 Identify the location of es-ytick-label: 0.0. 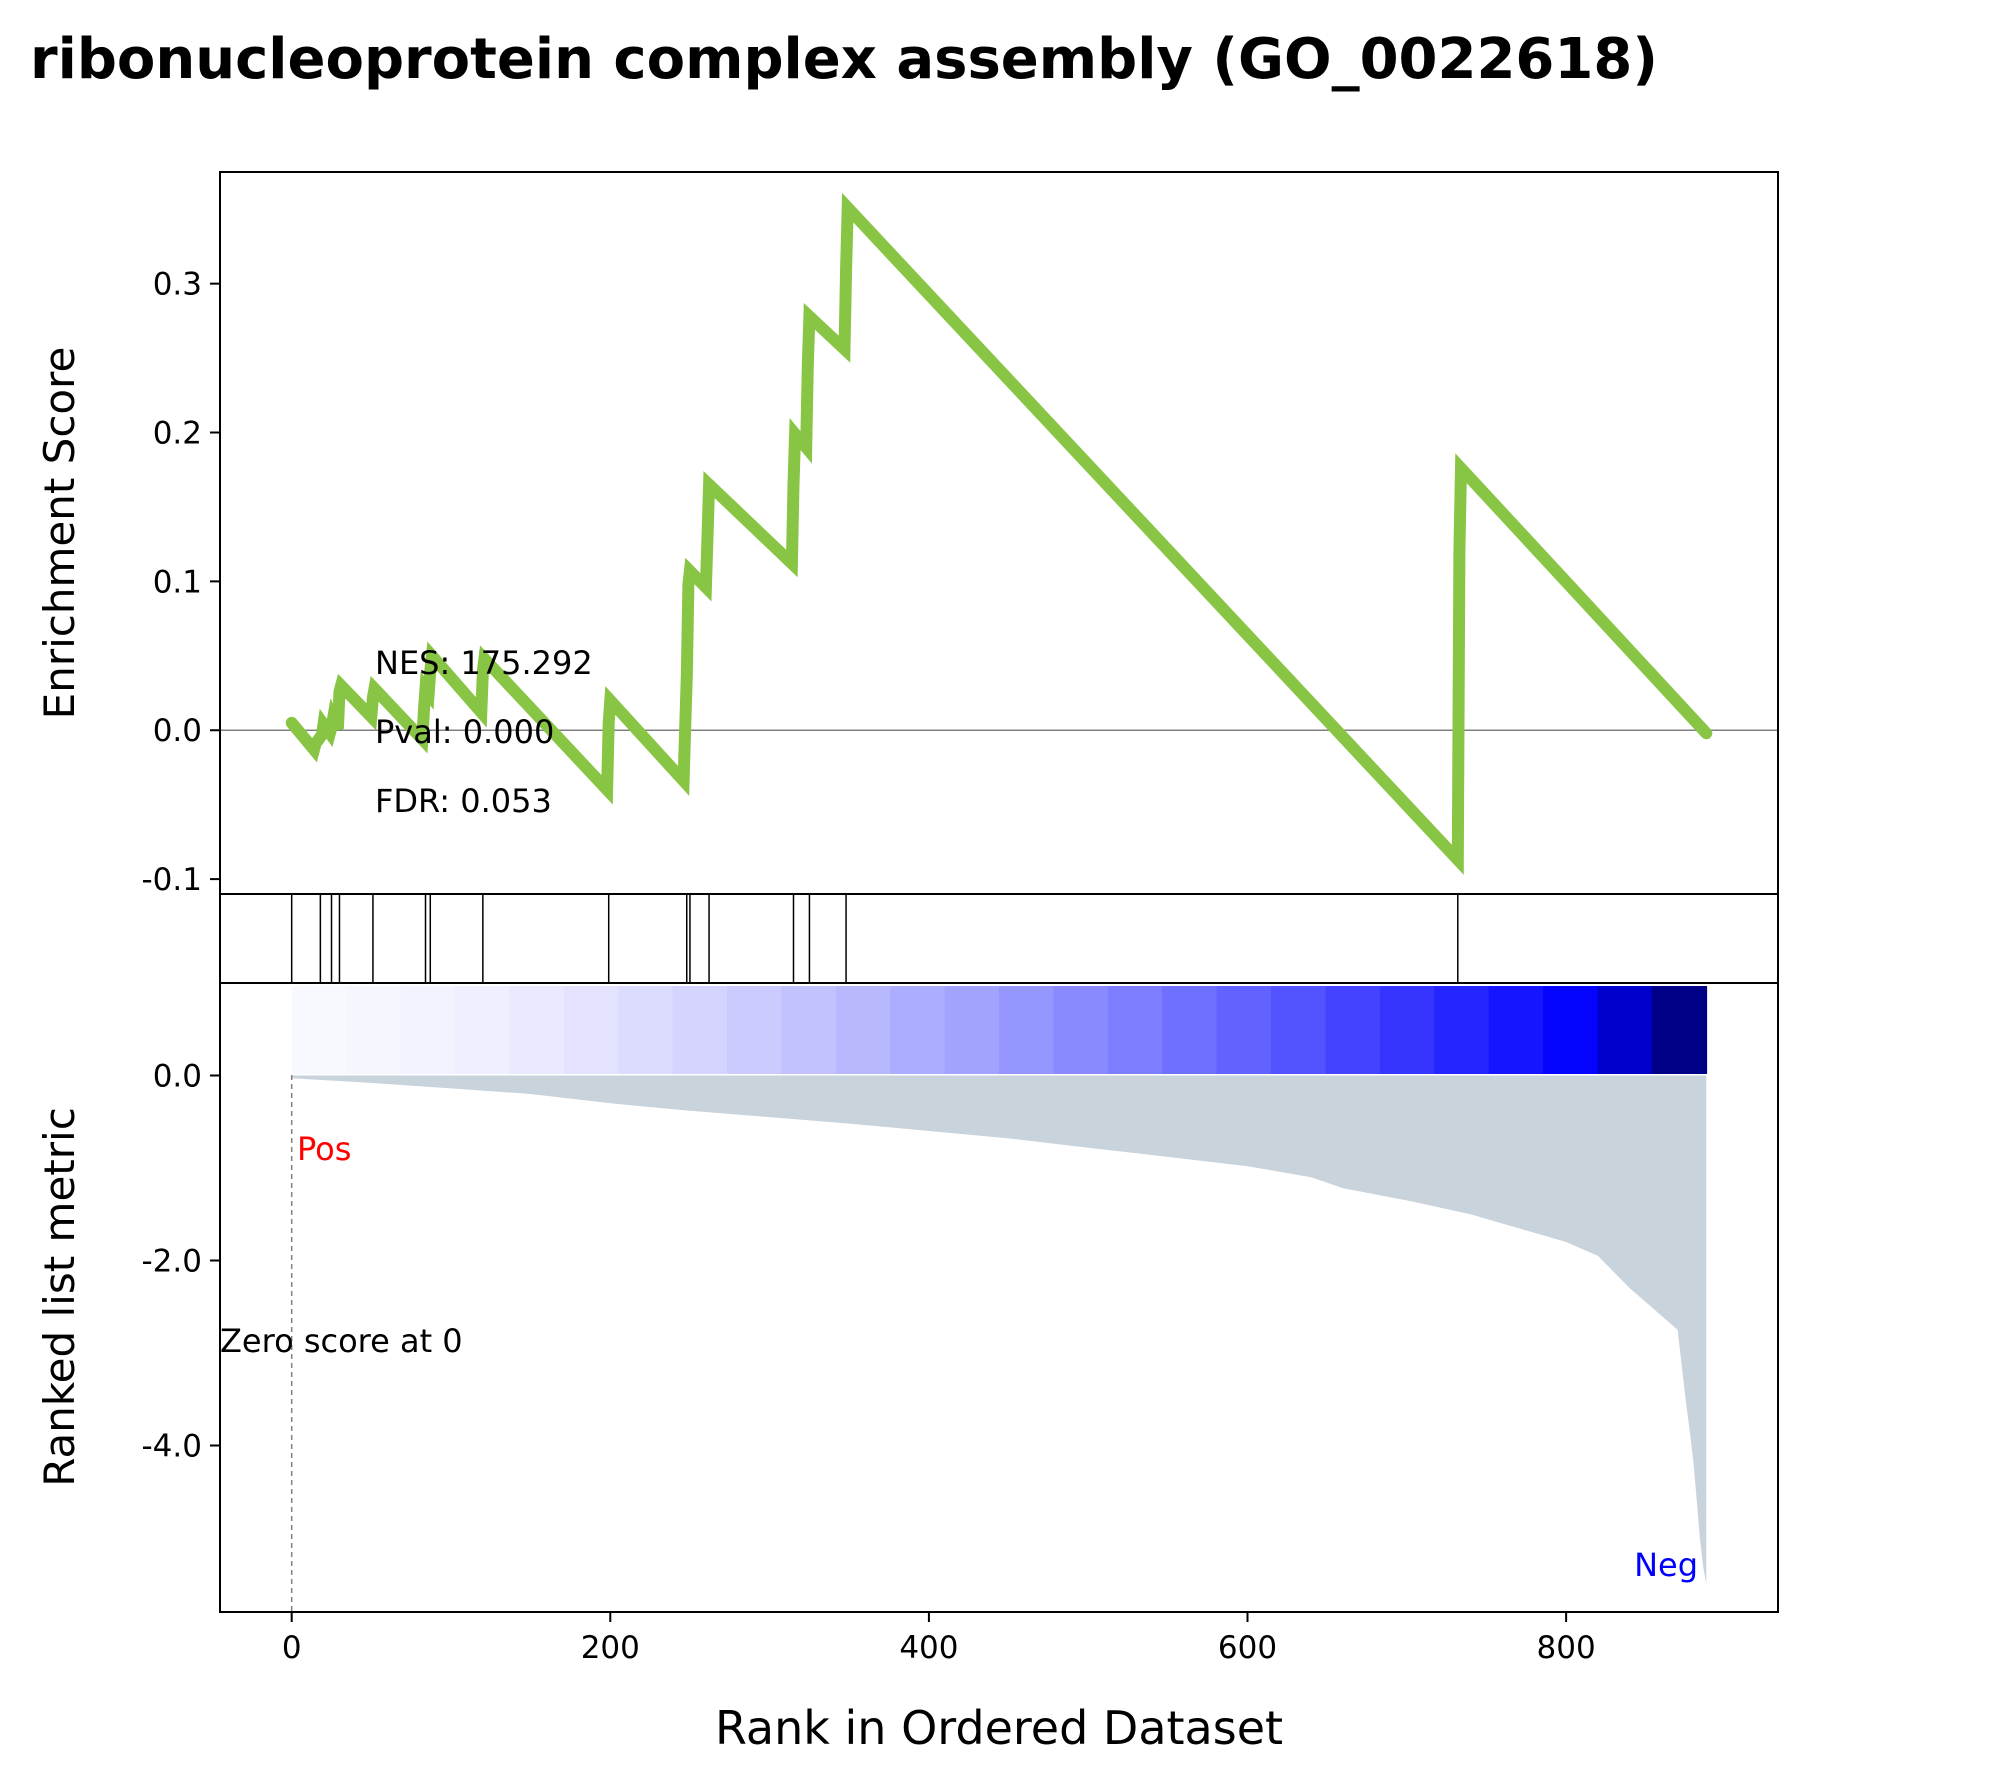
(177, 731).